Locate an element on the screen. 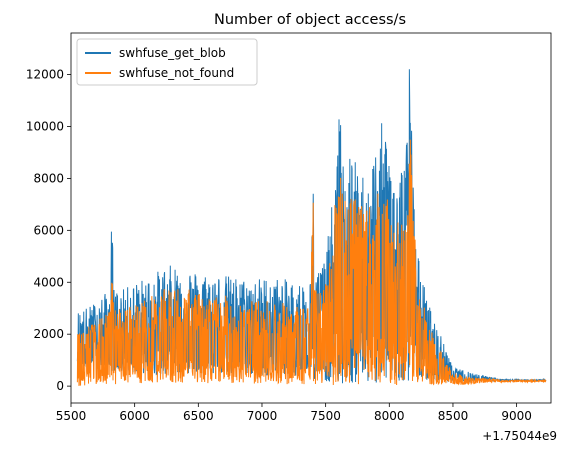 This screenshot has width=569, height=453. legend-box is located at coordinates (167, 62).